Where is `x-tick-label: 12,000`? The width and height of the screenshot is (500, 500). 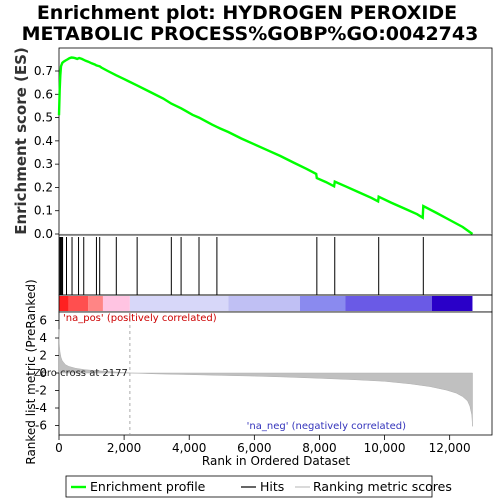
x-tick-label: 12,000 is located at coordinates (450, 448).